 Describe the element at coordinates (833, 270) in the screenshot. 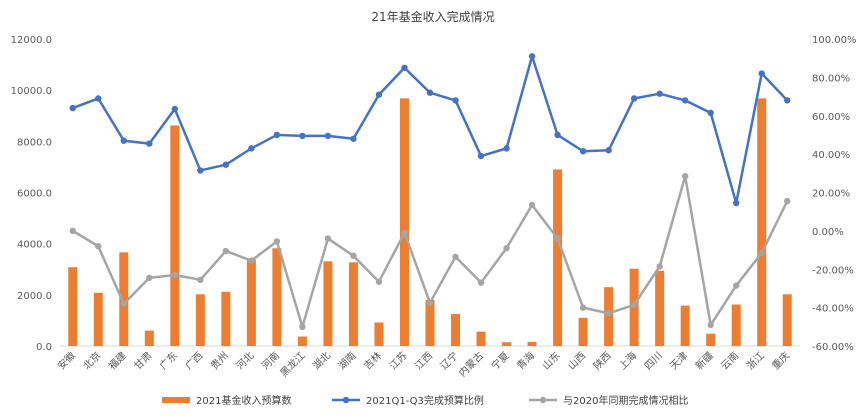

I see `y-right-tick-label: -20.00%` at that location.